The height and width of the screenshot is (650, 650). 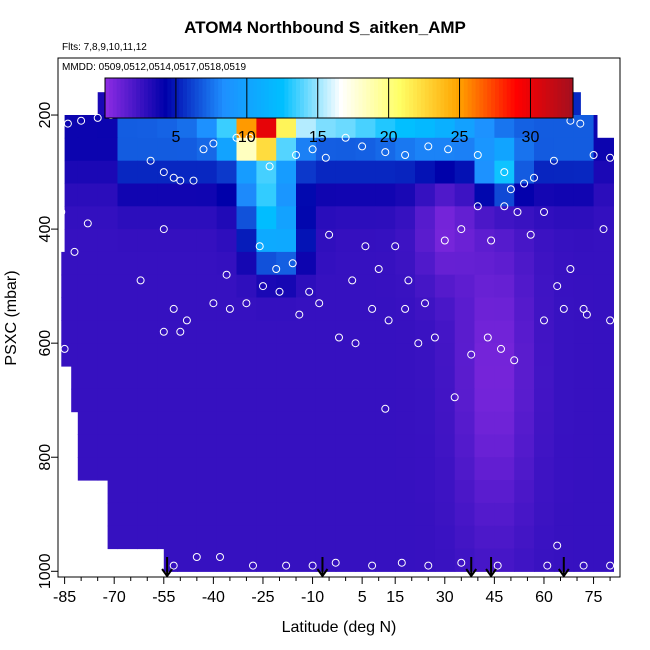 What do you see at coordinates (45, 571) in the screenshot?
I see `y-tick-label: 1000` at bounding box center [45, 571].